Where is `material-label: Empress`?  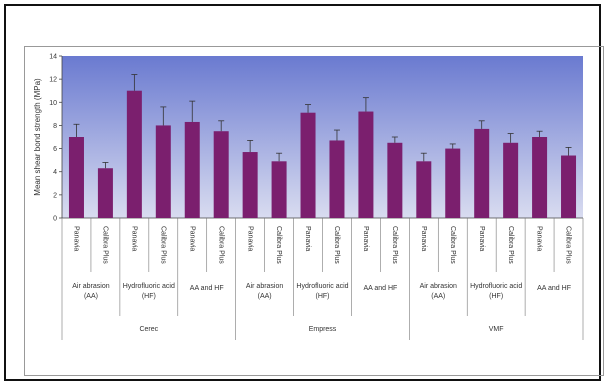
material-label: Empress is located at coordinates (323, 329).